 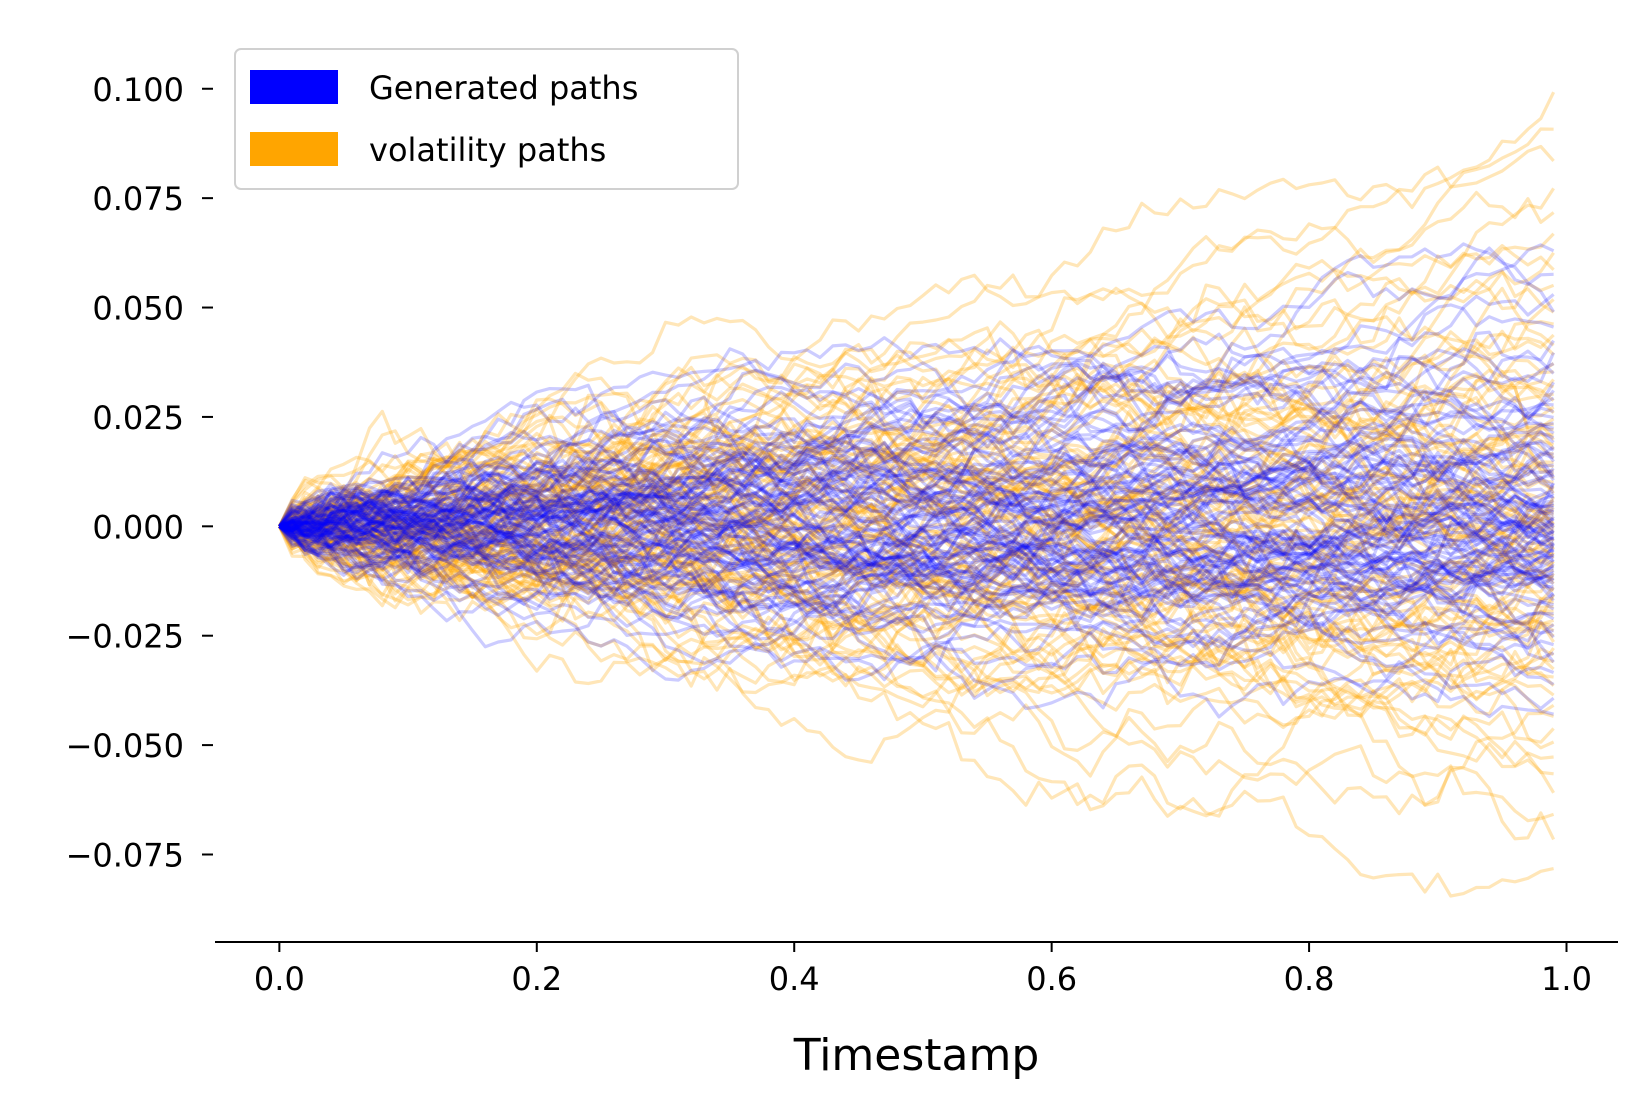 What do you see at coordinates (1051, 979) in the screenshot?
I see `x-tick-label: 0.6` at bounding box center [1051, 979].